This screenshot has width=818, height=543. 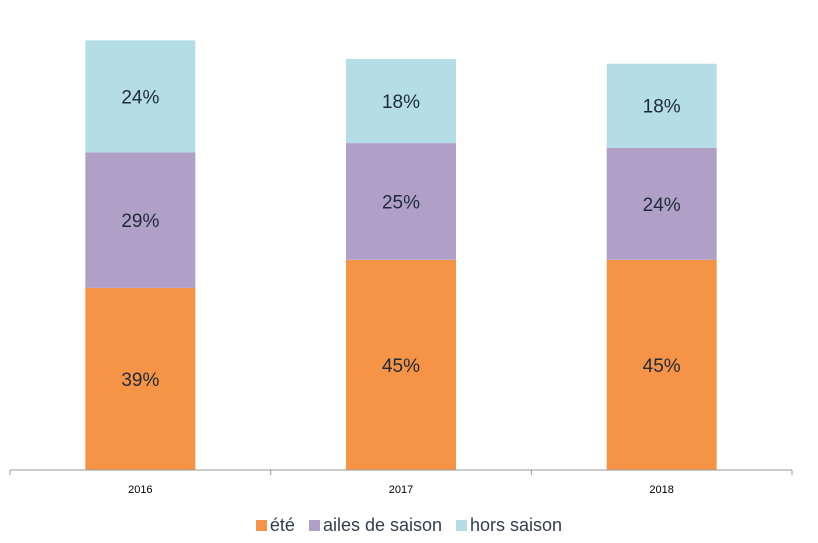 I want to click on data-label-hors-saison-2017: 18%, so click(x=401, y=102).